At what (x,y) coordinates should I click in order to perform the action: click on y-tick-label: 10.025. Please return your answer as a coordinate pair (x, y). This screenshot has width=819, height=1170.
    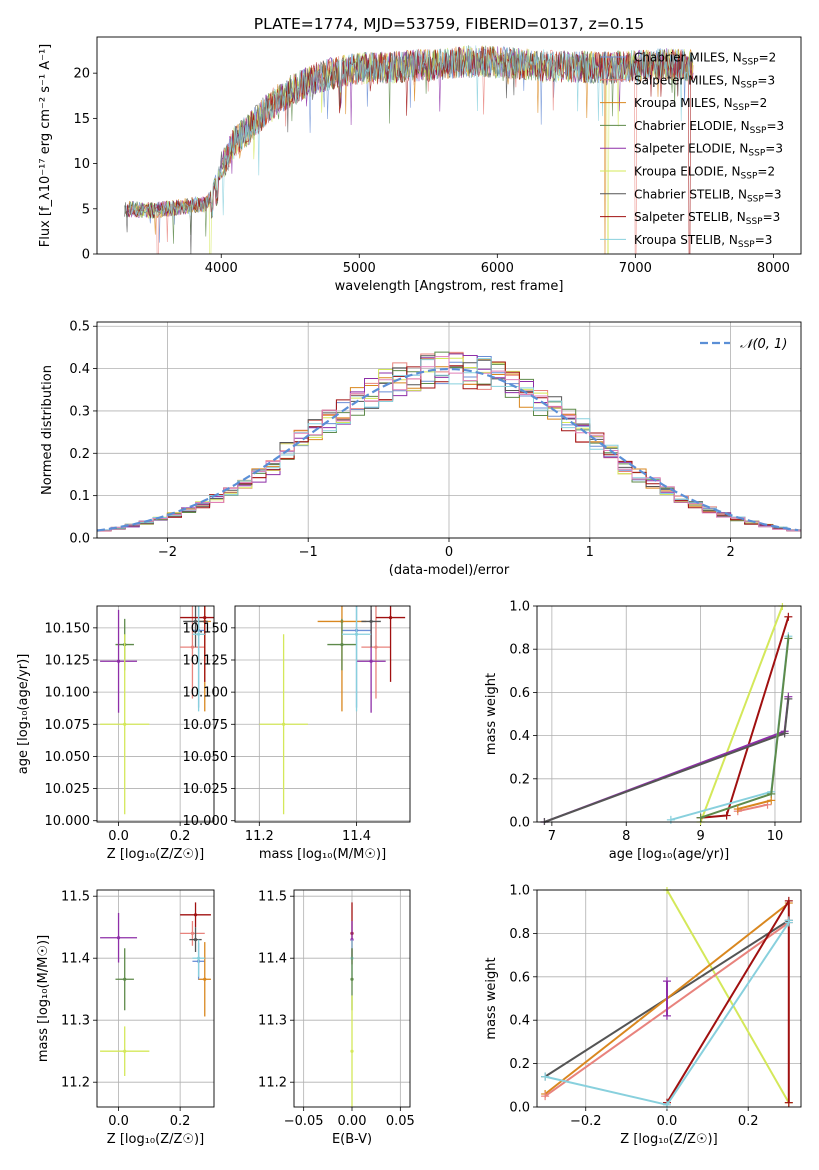
    Looking at the image, I should click on (206, 789).